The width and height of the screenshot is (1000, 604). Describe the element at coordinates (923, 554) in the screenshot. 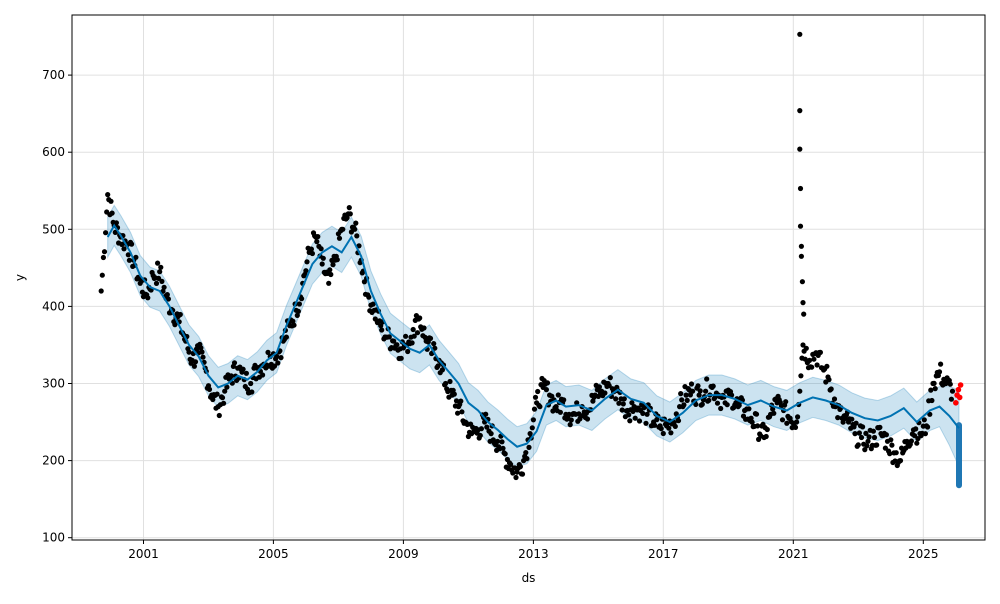

I see `x-tick-label: 2025` at that location.